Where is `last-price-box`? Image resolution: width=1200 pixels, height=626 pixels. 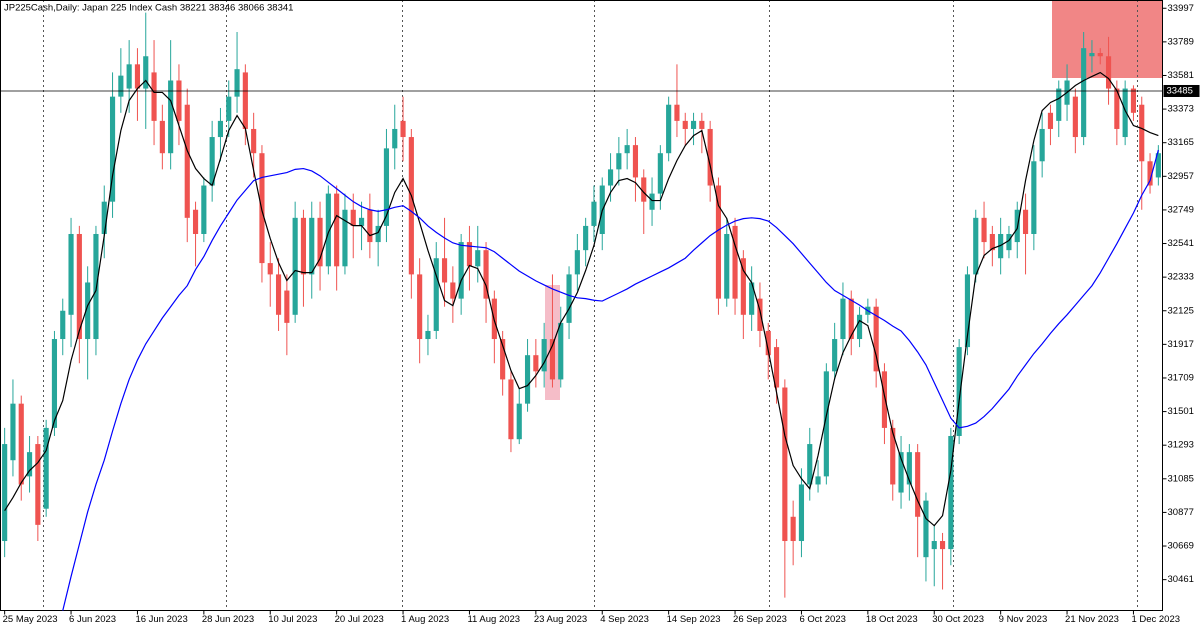
last-price-box is located at coordinates (1181, 90).